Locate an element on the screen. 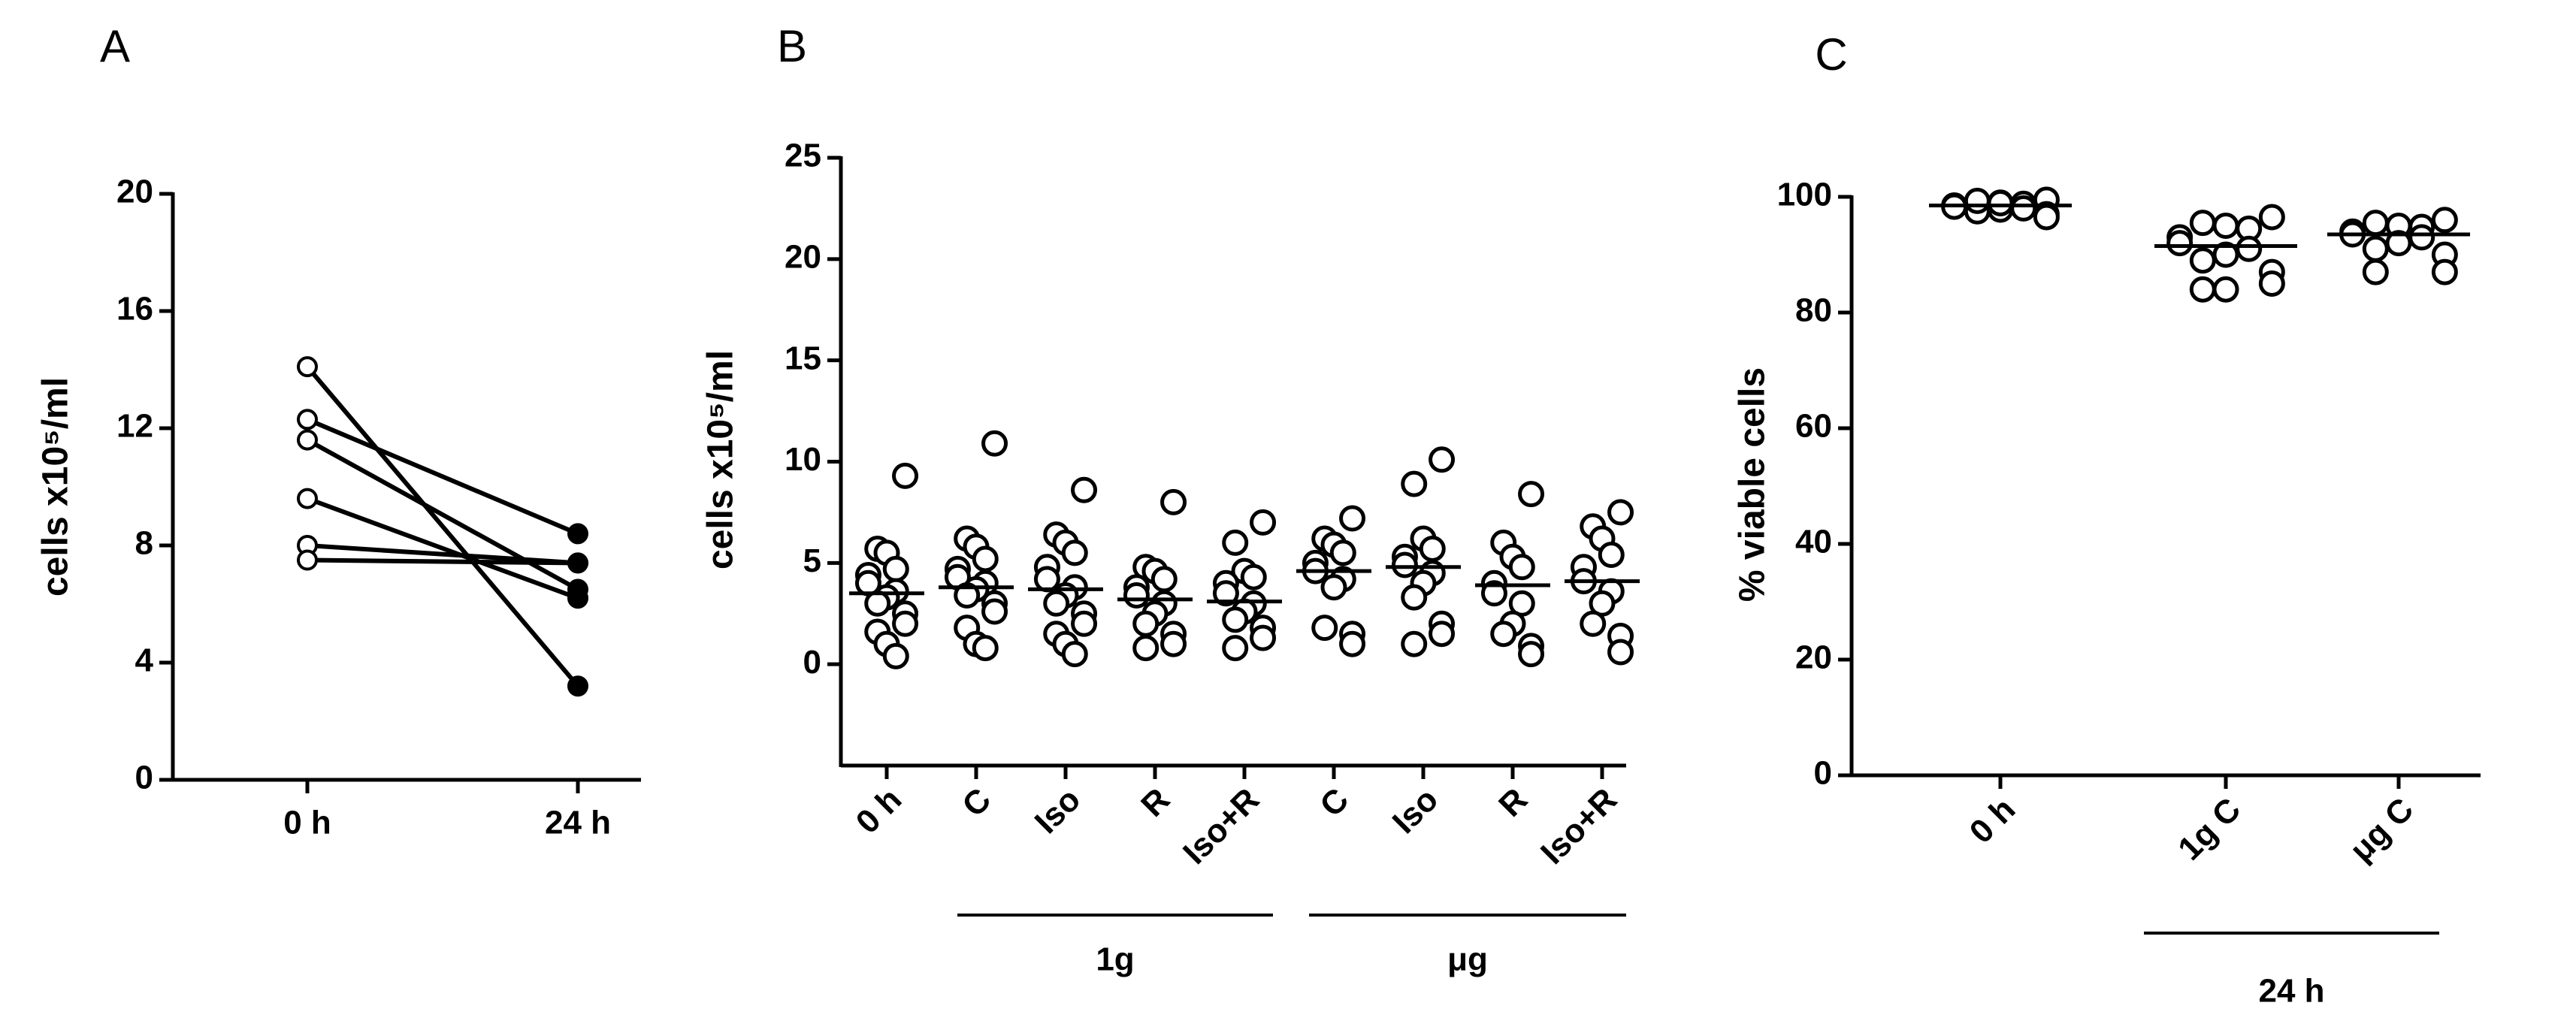 The image size is (2576, 1036). y-tick-label: 8 is located at coordinates (144, 543).